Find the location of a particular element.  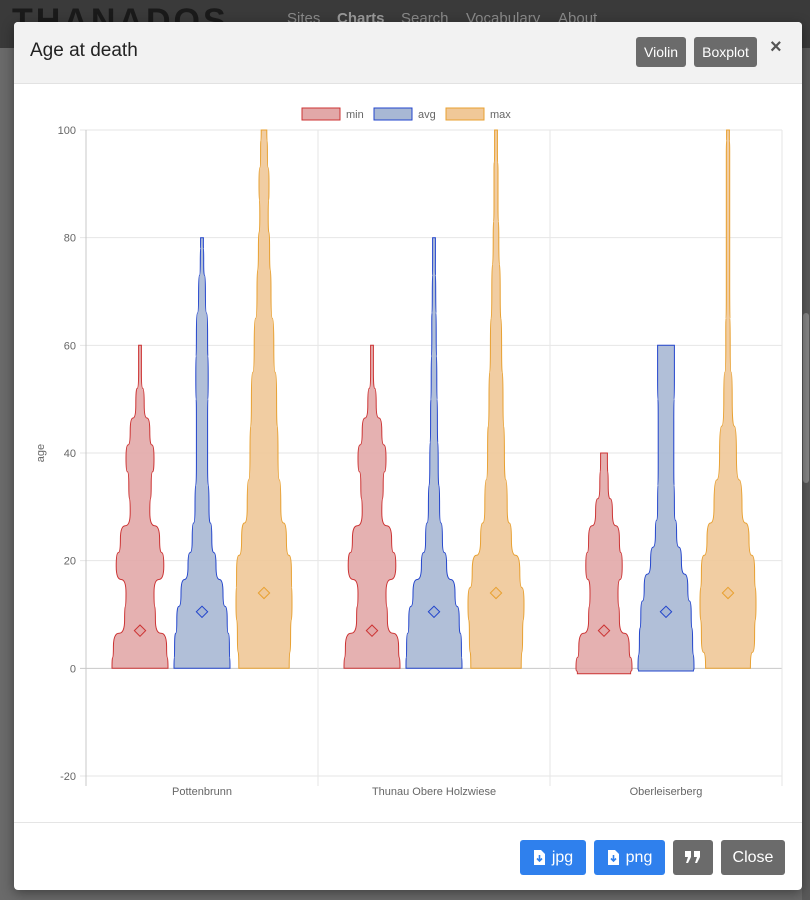

modal-title: Age at death is located at coordinates (84, 50).